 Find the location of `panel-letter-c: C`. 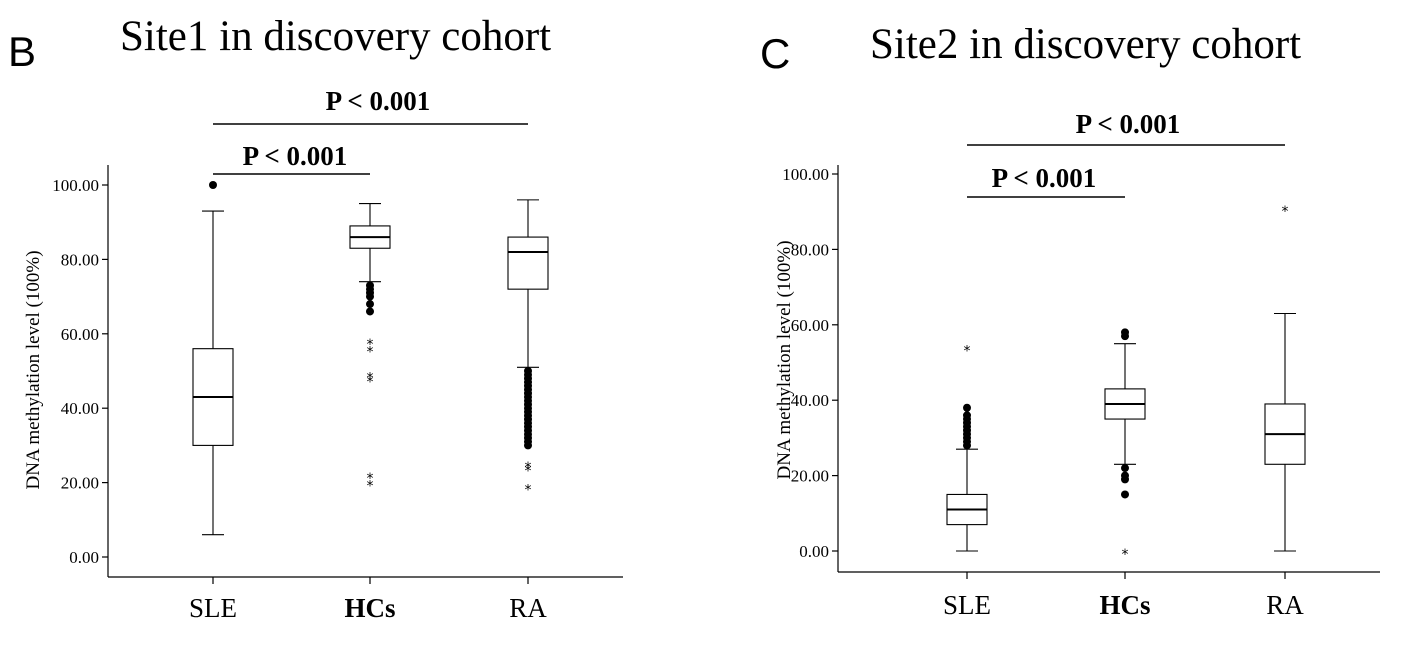

panel-letter-c: C is located at coordinates (775, 53).